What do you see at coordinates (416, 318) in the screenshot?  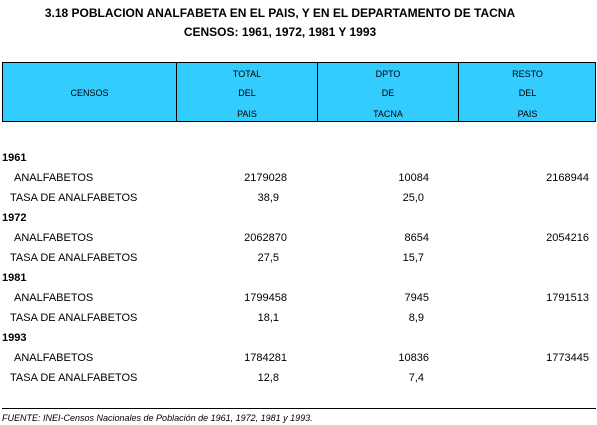 I see `cell: 8,9` at bounding box center [416, 318].